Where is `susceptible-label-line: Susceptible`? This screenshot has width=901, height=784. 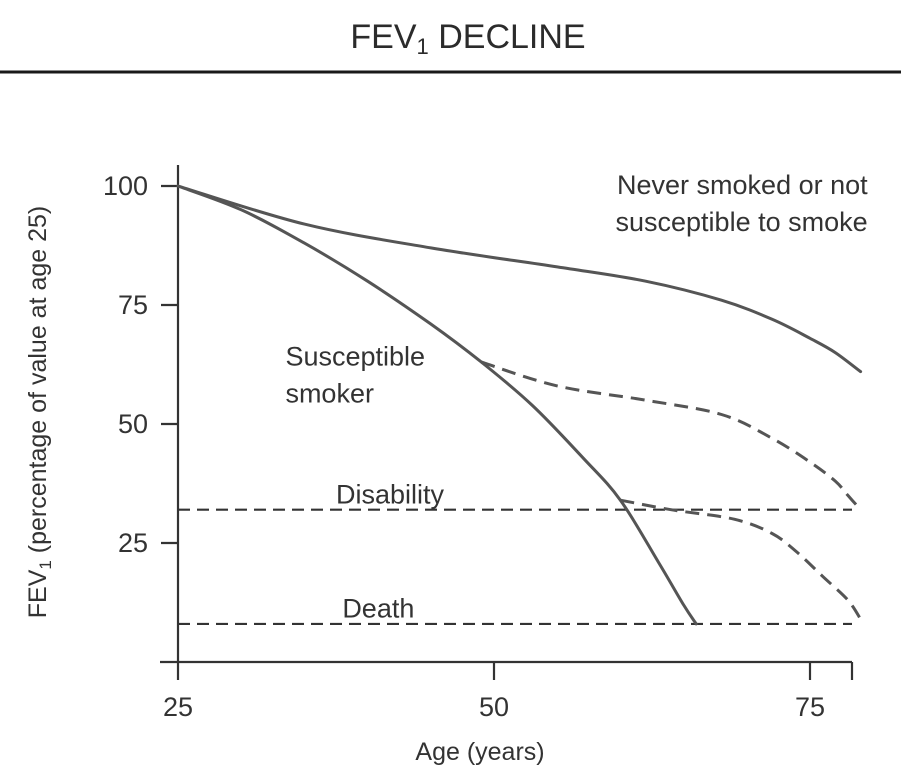
susceptible-label-line: Susceptible is located at coordinates (355, 356).